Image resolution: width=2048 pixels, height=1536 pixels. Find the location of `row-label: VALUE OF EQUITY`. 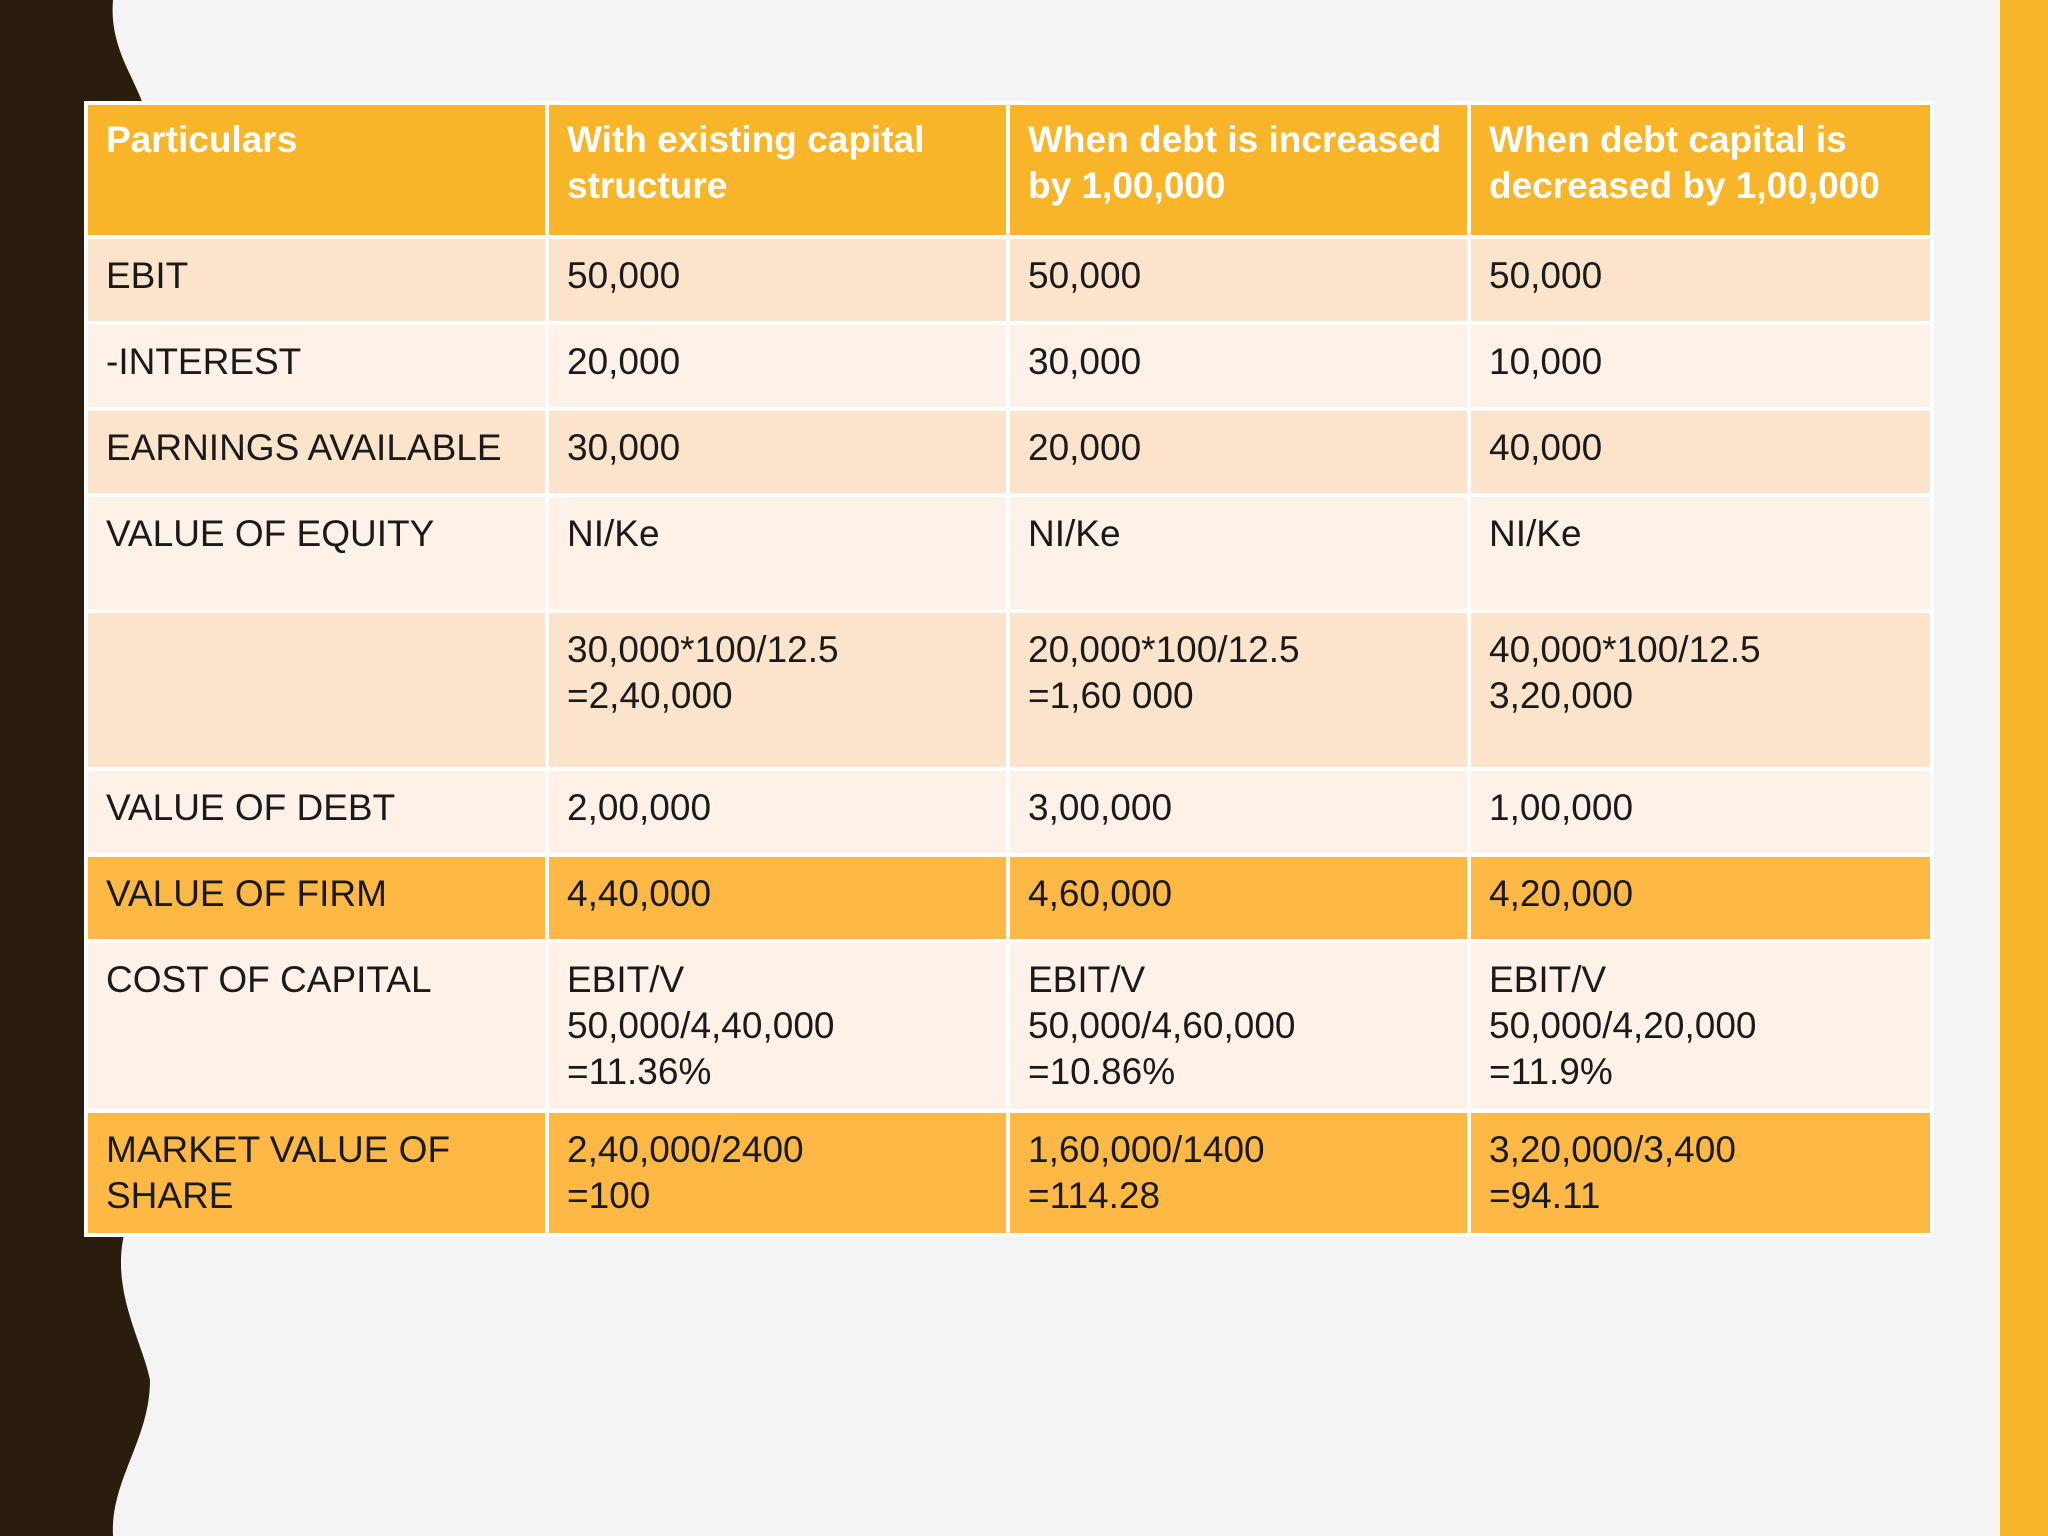

row-label: VALUE OF EQUITY is located at coordinates (316, 553).